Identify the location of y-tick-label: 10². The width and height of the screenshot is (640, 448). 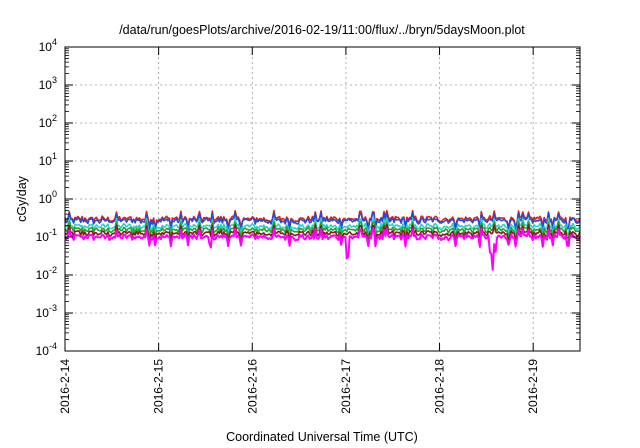
(48, 121).